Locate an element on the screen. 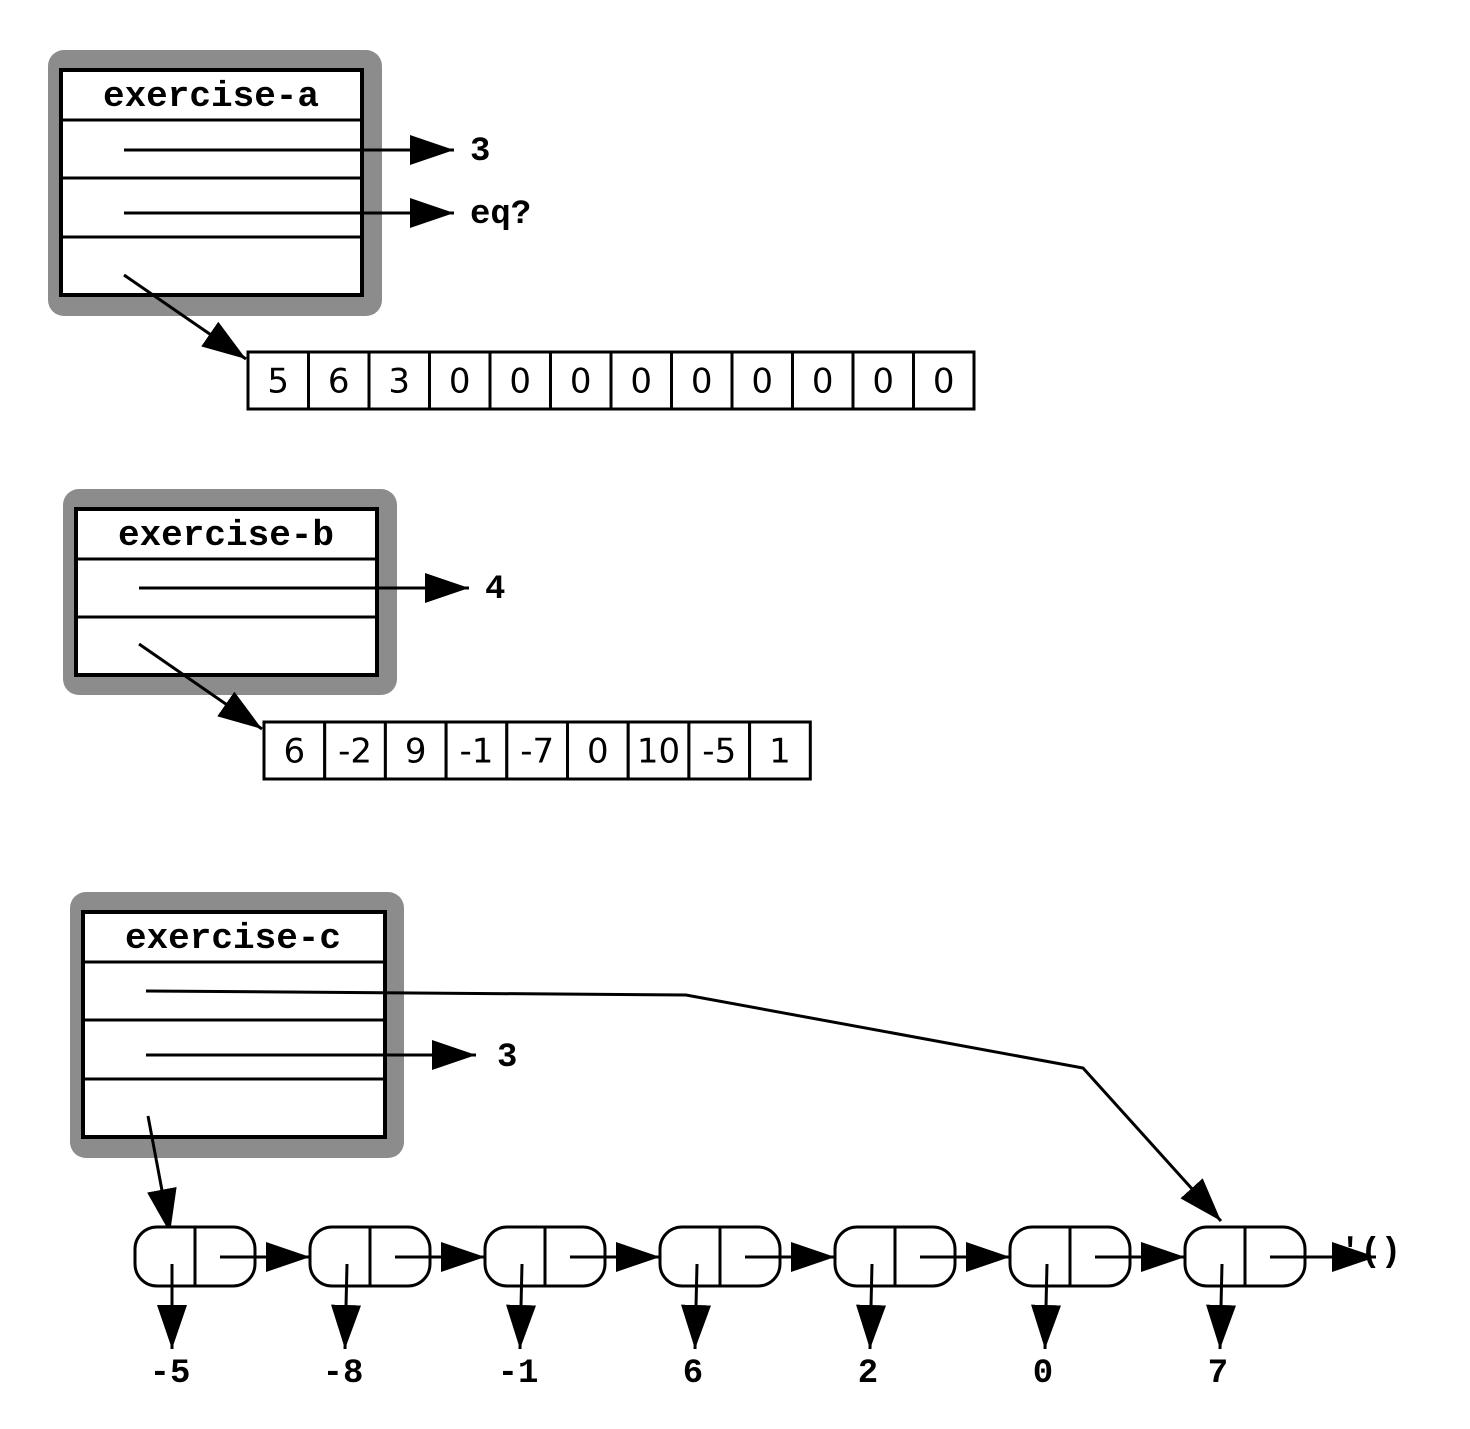 This screenshot has width=1470, height=1429. exercise-b-vector-cell-value: 6 is located at coordinates (295, 752).